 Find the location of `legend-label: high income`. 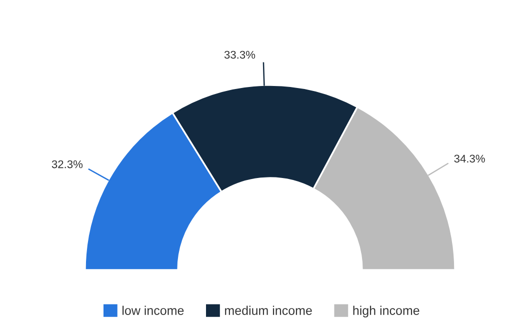

legend-label: high income is located at coordinates (386, 312).